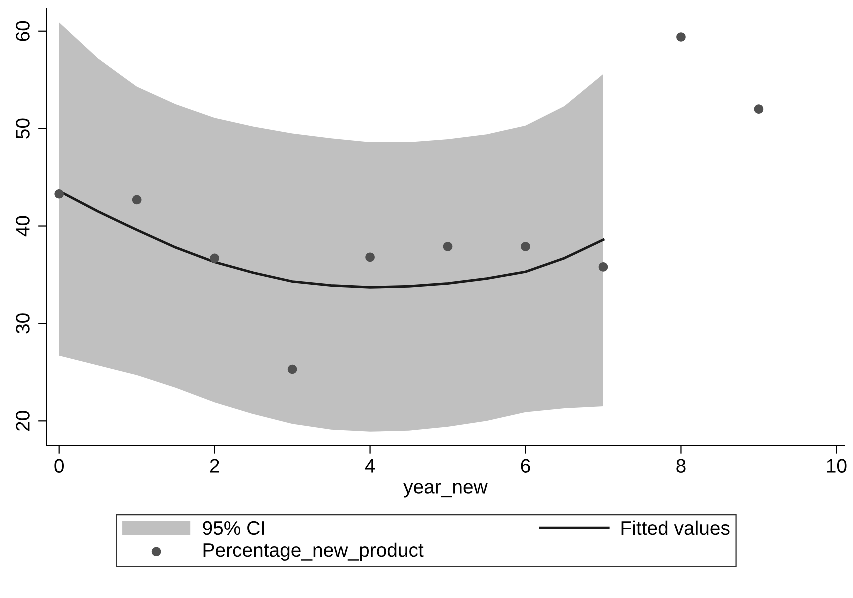 The width and height of the screenshot is (853, 598). Describe the element at coordinates (837, 466) in the screenshot. I see `x-tick-label: 10` at that location.